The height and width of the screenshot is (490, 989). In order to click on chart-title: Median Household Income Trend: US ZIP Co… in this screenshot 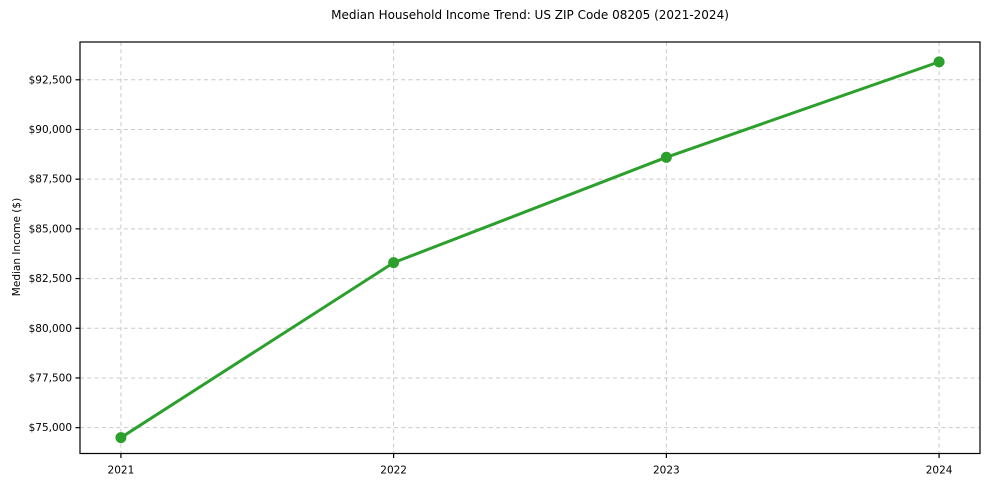, I will do `click(530, 15)`.